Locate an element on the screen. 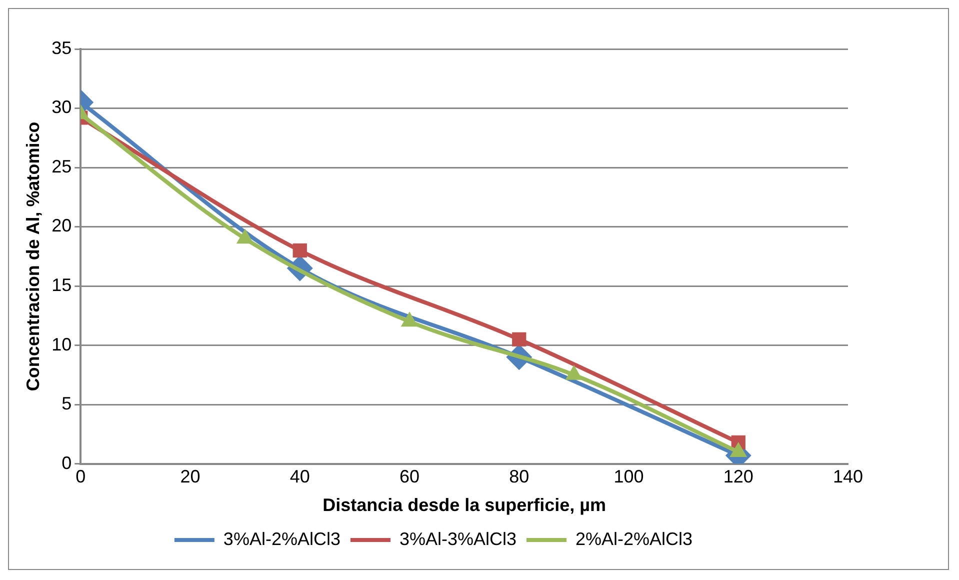 This screenshot has width=959, height=580. y-tick-label: 25 is located at coordinates (62, 166).